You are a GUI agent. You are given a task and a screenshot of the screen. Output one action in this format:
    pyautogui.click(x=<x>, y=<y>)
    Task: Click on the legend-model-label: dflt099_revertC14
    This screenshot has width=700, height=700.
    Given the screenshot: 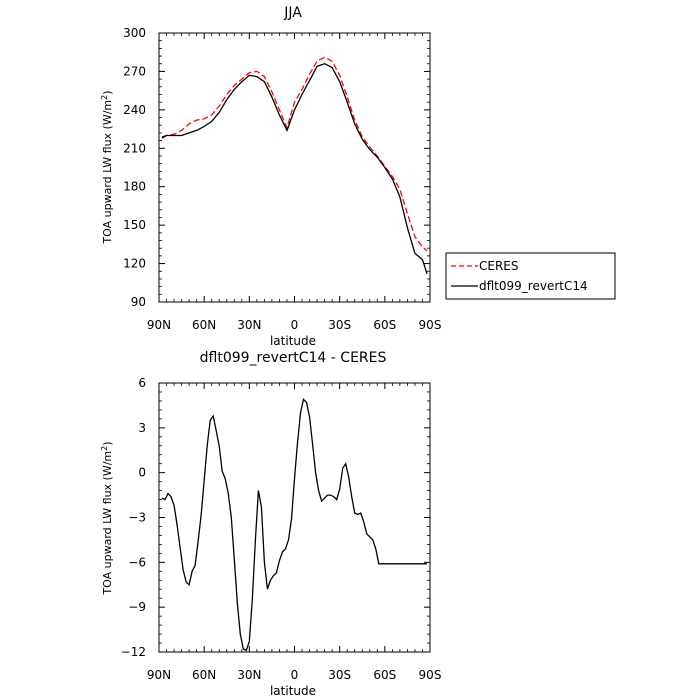 What is the action you would take?
    pyautogui.click(x=533, y=286)
    